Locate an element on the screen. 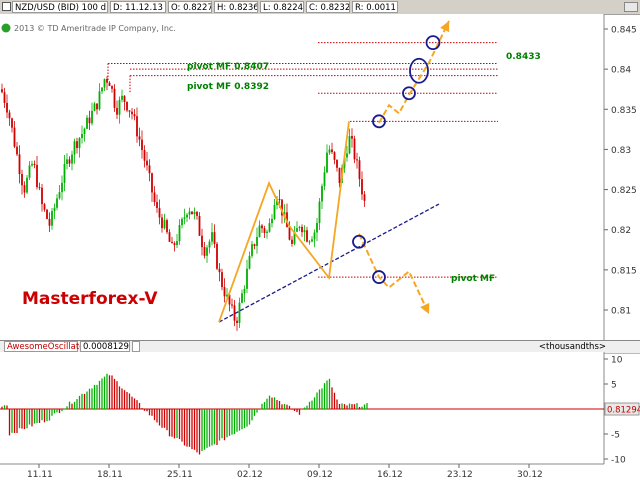 The image size is (640, 480). oscillator-current-tag is located at coordinates (622, 409).